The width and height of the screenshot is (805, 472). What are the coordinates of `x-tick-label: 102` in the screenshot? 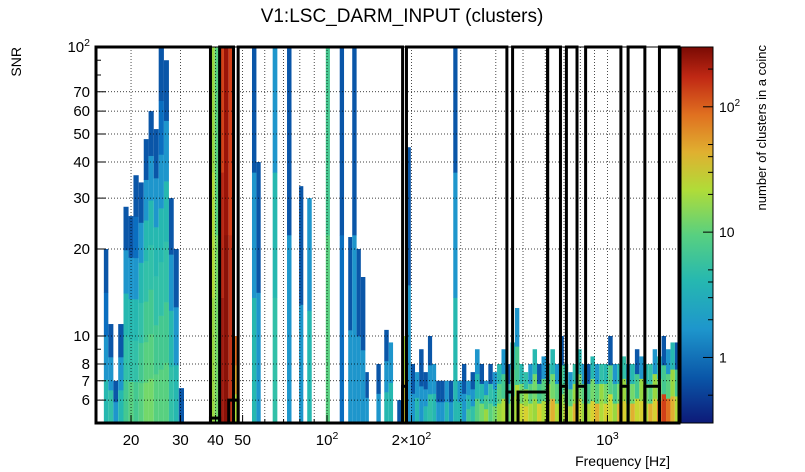 It's located at (327, 439).